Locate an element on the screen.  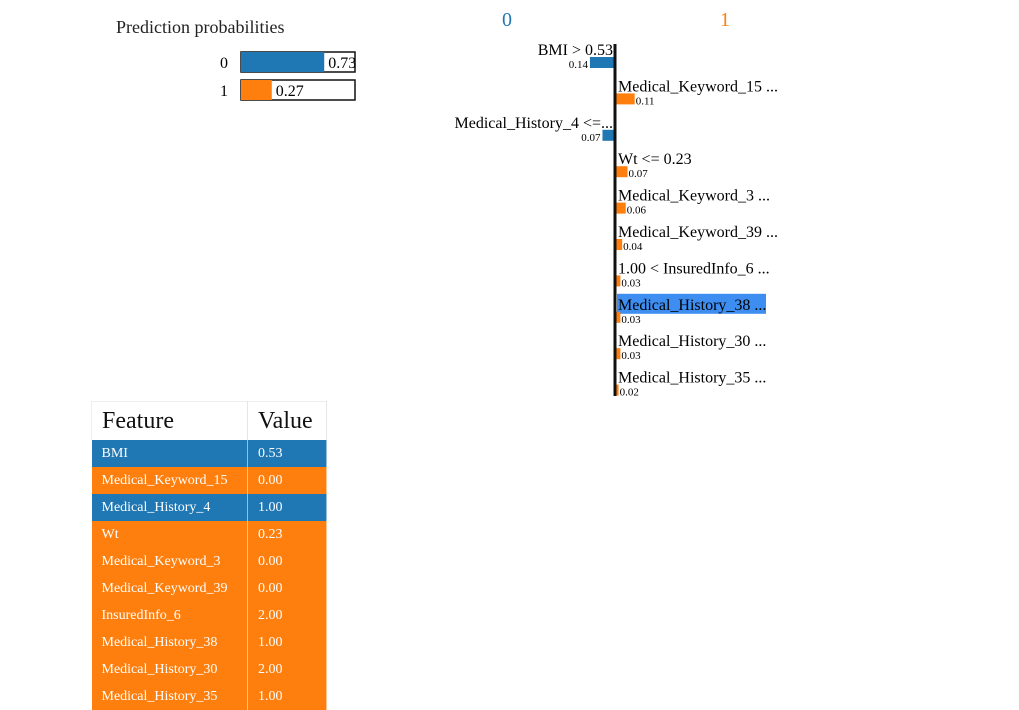
prob-value-label: 0.27 is located at coordinates (290, 91).